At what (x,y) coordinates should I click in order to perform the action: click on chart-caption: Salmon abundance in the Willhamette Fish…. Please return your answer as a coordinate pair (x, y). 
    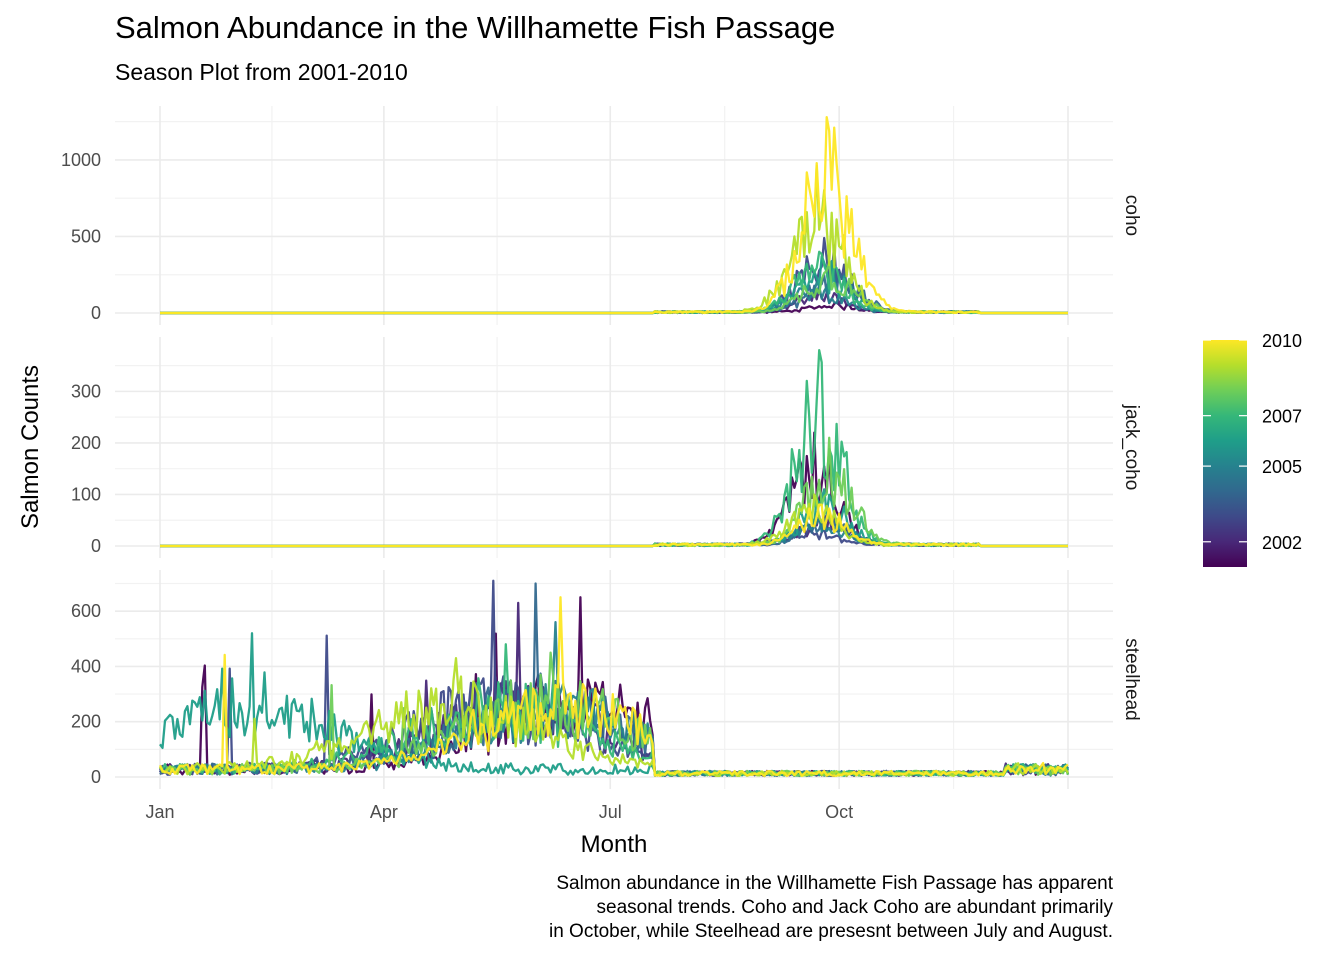
    Looking at the image, I should click on (831, 908).